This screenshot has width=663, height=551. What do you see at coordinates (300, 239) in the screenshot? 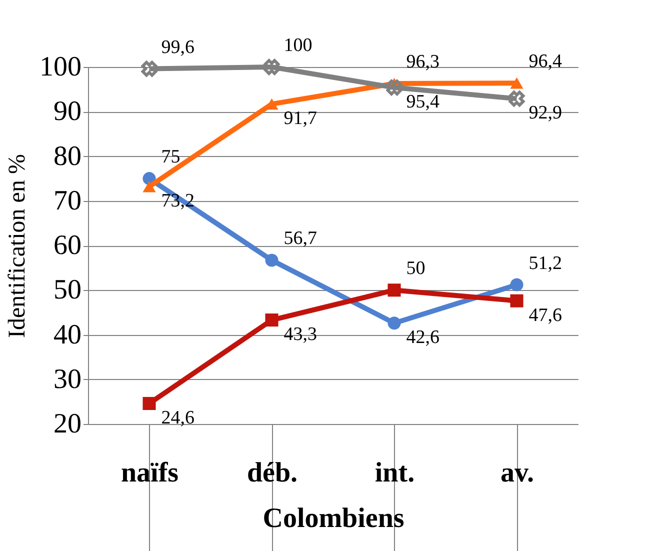
I see `data-label: 56,7` at bounding box center [300, 239].